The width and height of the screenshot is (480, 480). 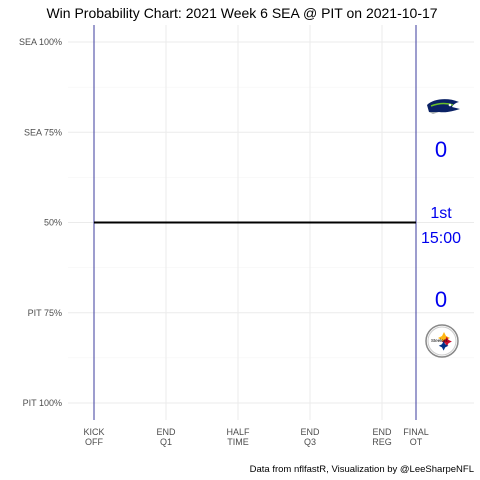 I want to click on home-score: 0, so click(x=441, y=299).